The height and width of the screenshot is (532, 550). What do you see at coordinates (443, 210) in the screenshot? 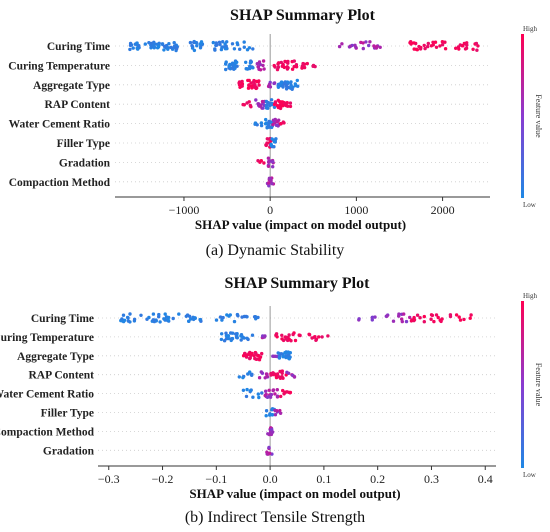
I see `x-tick-label: 2000` at bounding box center [443, 210].